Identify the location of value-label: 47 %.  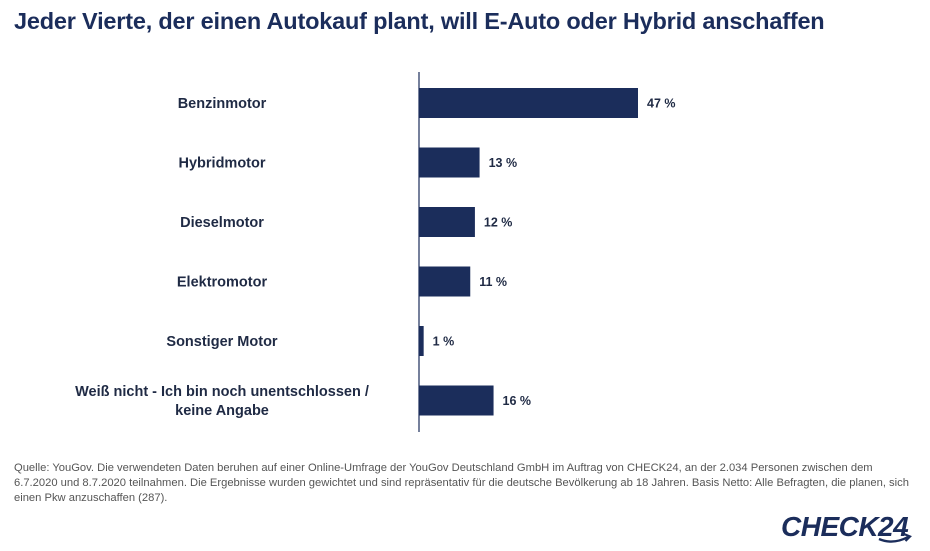
(661, 104).